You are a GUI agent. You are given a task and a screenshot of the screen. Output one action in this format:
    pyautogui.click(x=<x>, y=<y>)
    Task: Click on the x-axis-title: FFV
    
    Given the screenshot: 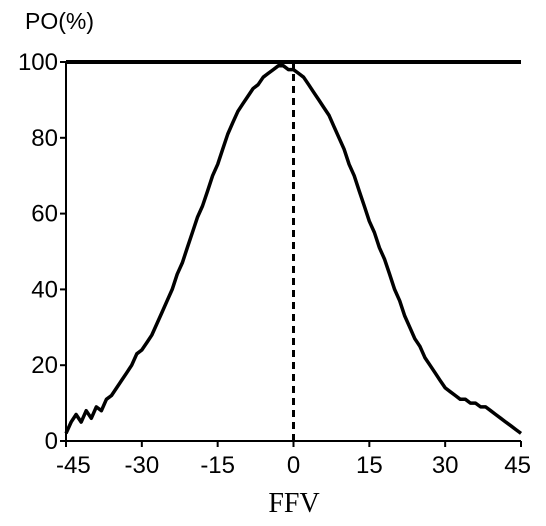 What is the action you would take?
    pyautogui.click(x=293, y=503)
    